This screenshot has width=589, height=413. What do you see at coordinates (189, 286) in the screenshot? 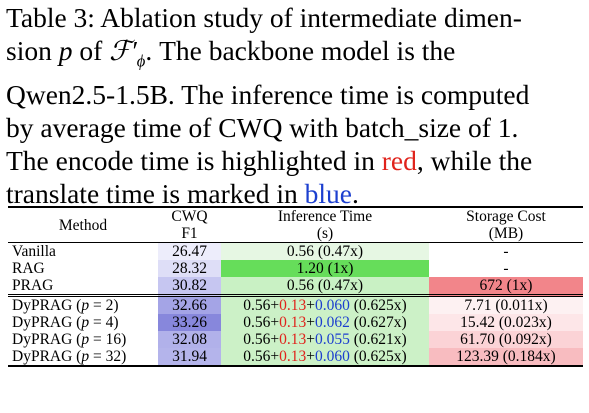
I see `f1-cell: 30.82` at bounding box center [189, 286].